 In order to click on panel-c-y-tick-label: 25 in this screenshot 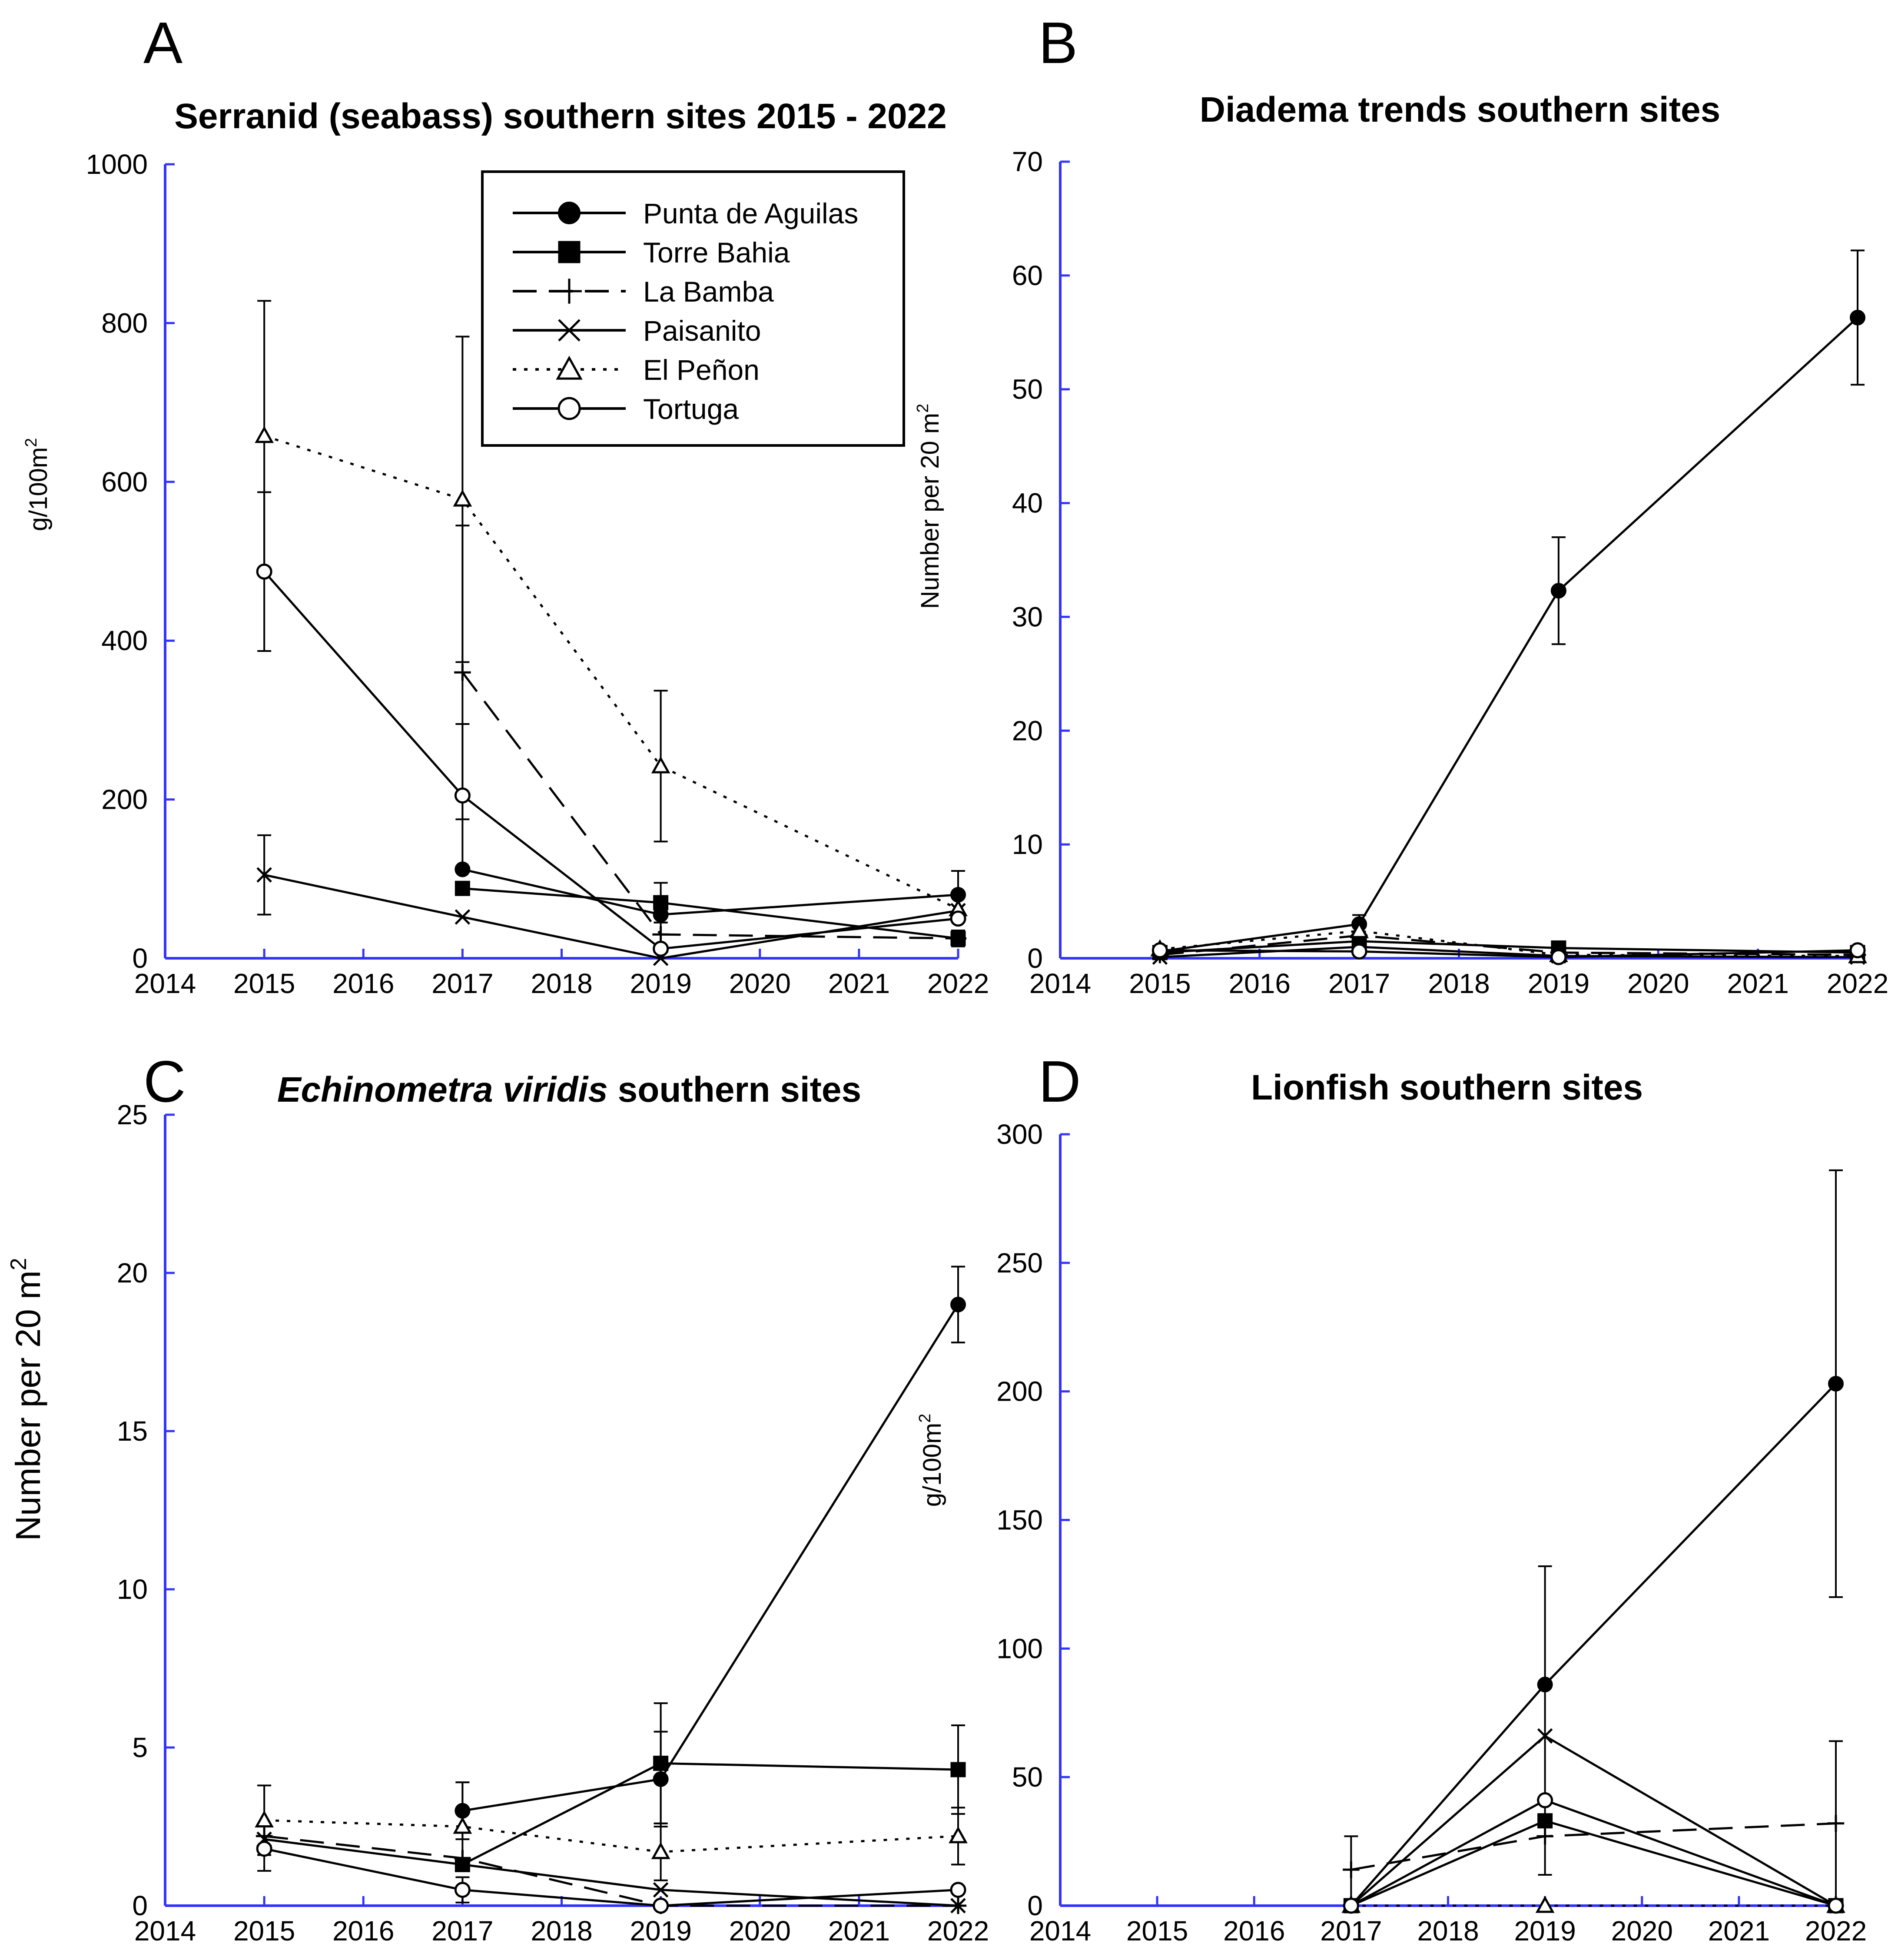, I will do `click(132, 1114)`.